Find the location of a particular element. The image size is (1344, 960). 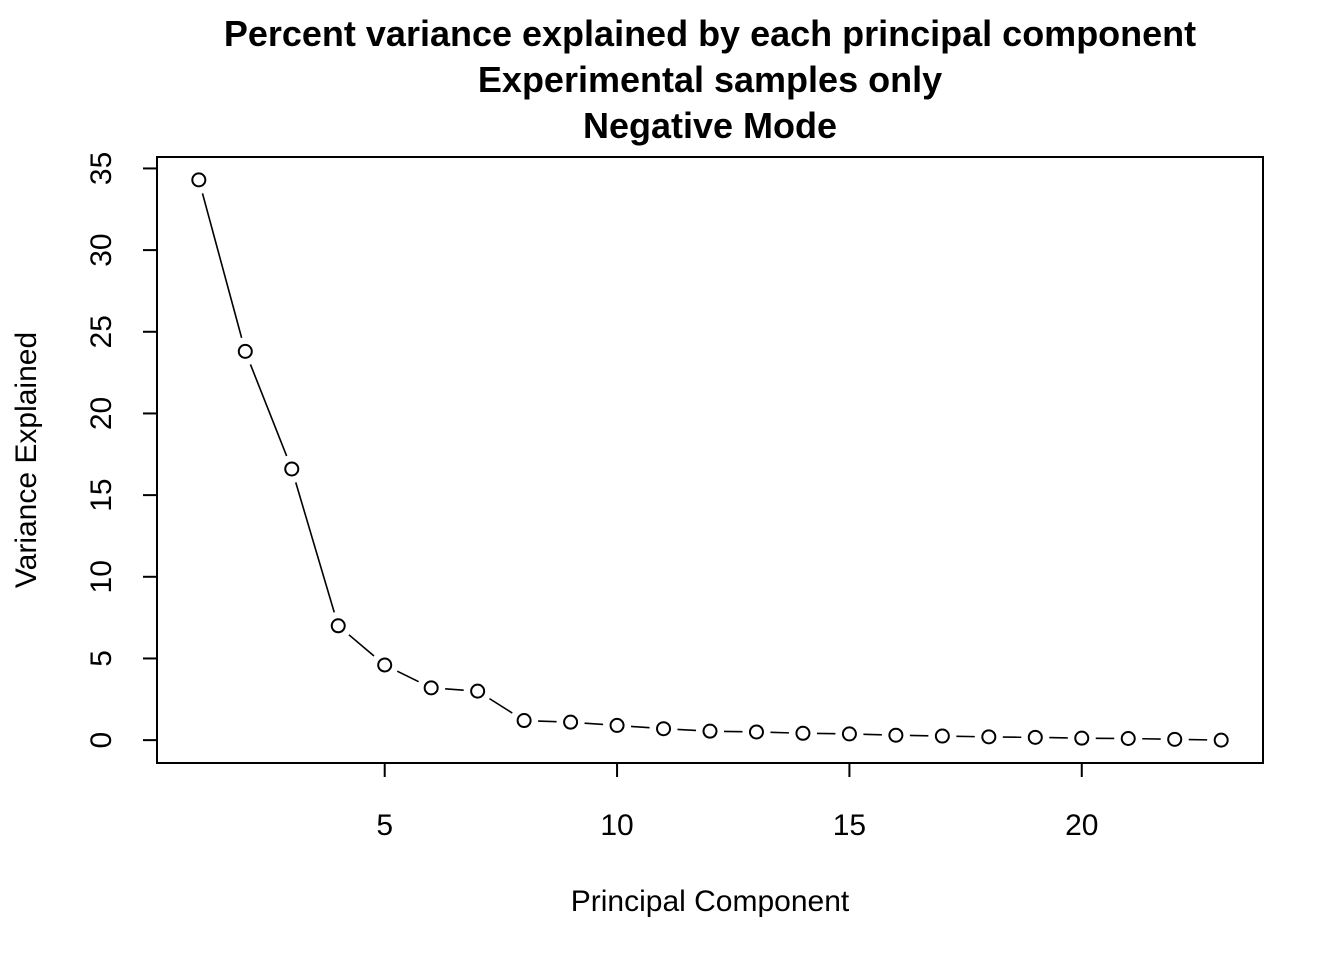

x-tick-label: 10 is located at coordinates (616, 825).